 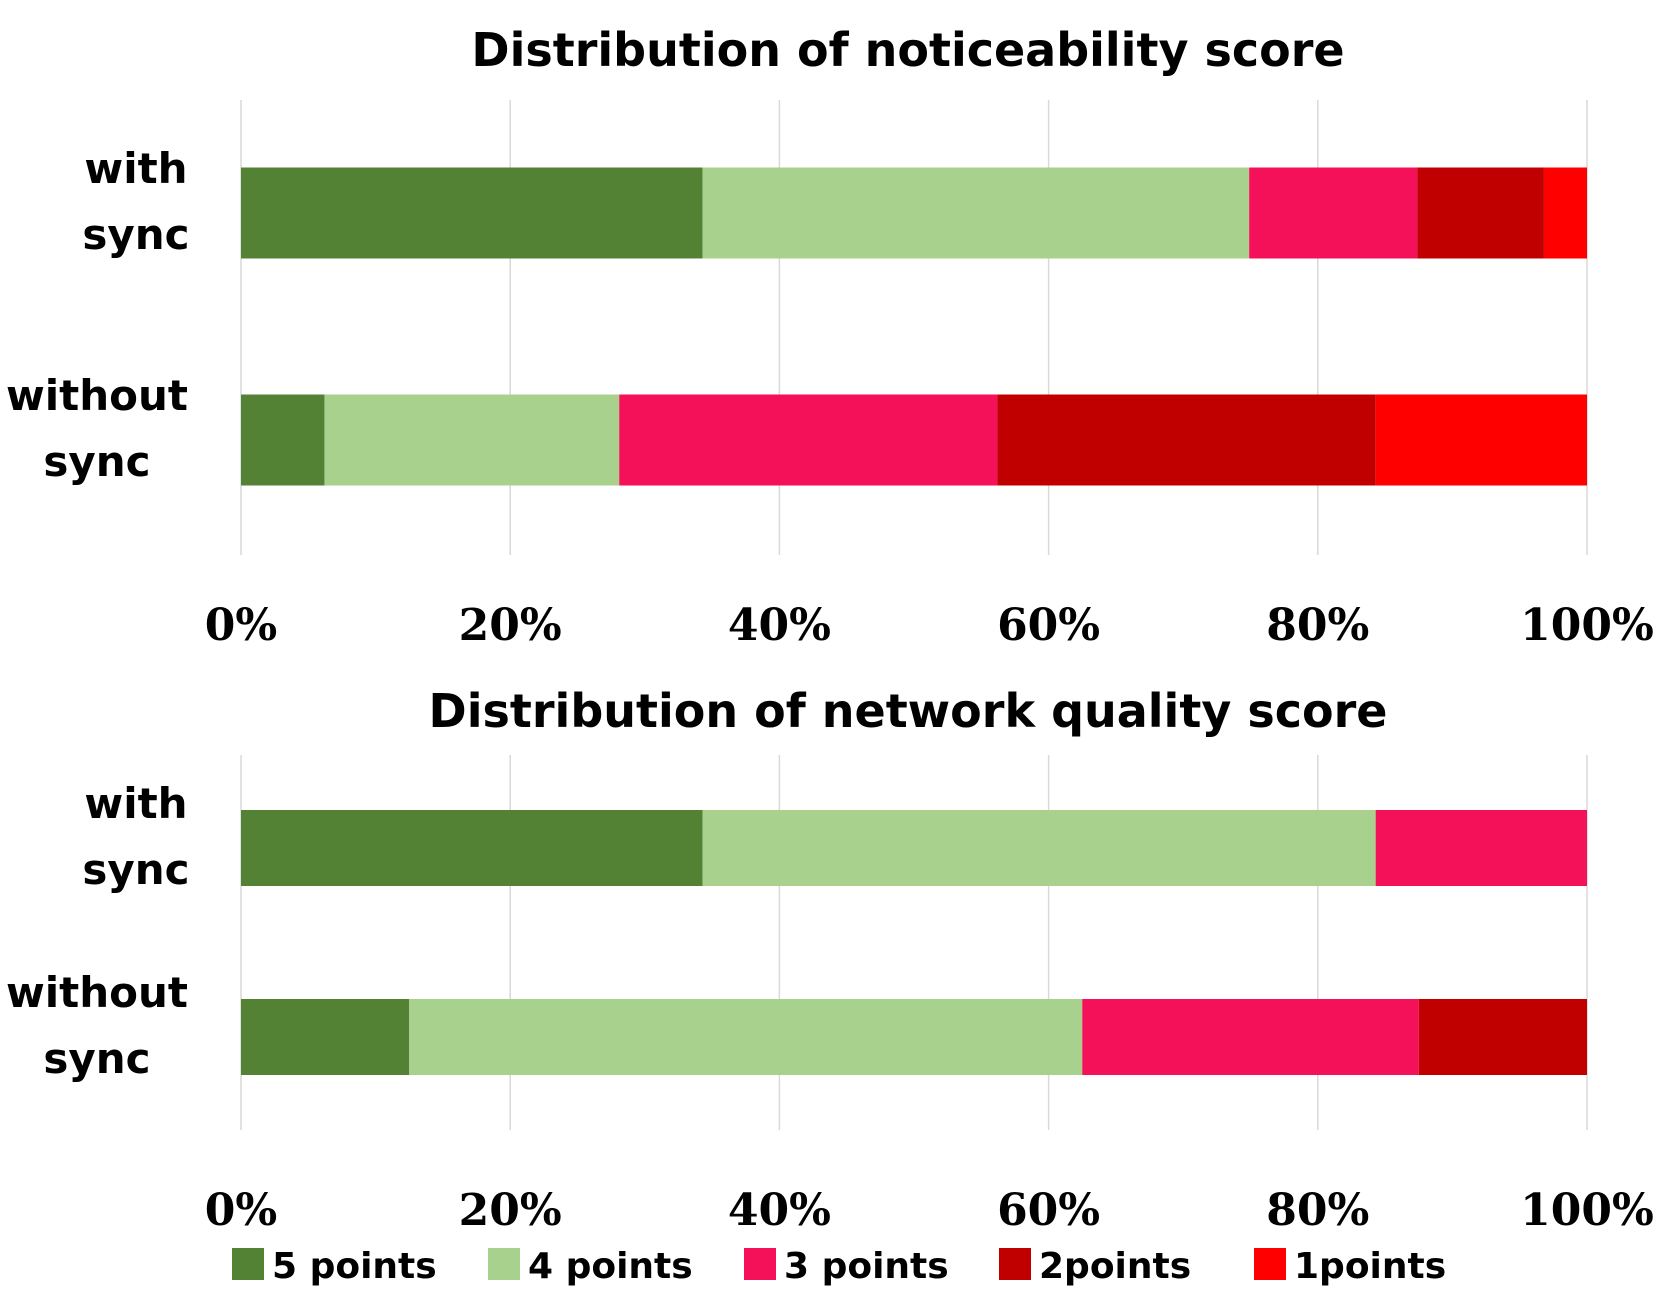 I want to click on chart-title: Distribution of noticeability score, so click(x=907, y=50).